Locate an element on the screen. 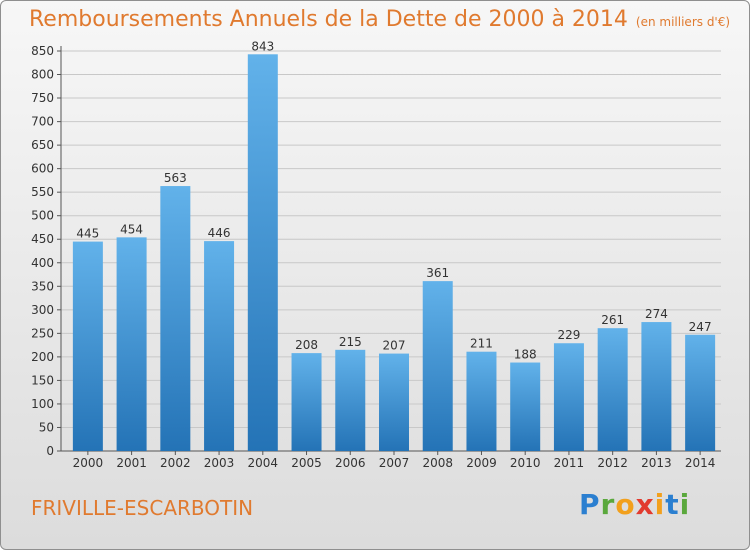  data-label-2009: 211 is located at coordinates (481, 344).